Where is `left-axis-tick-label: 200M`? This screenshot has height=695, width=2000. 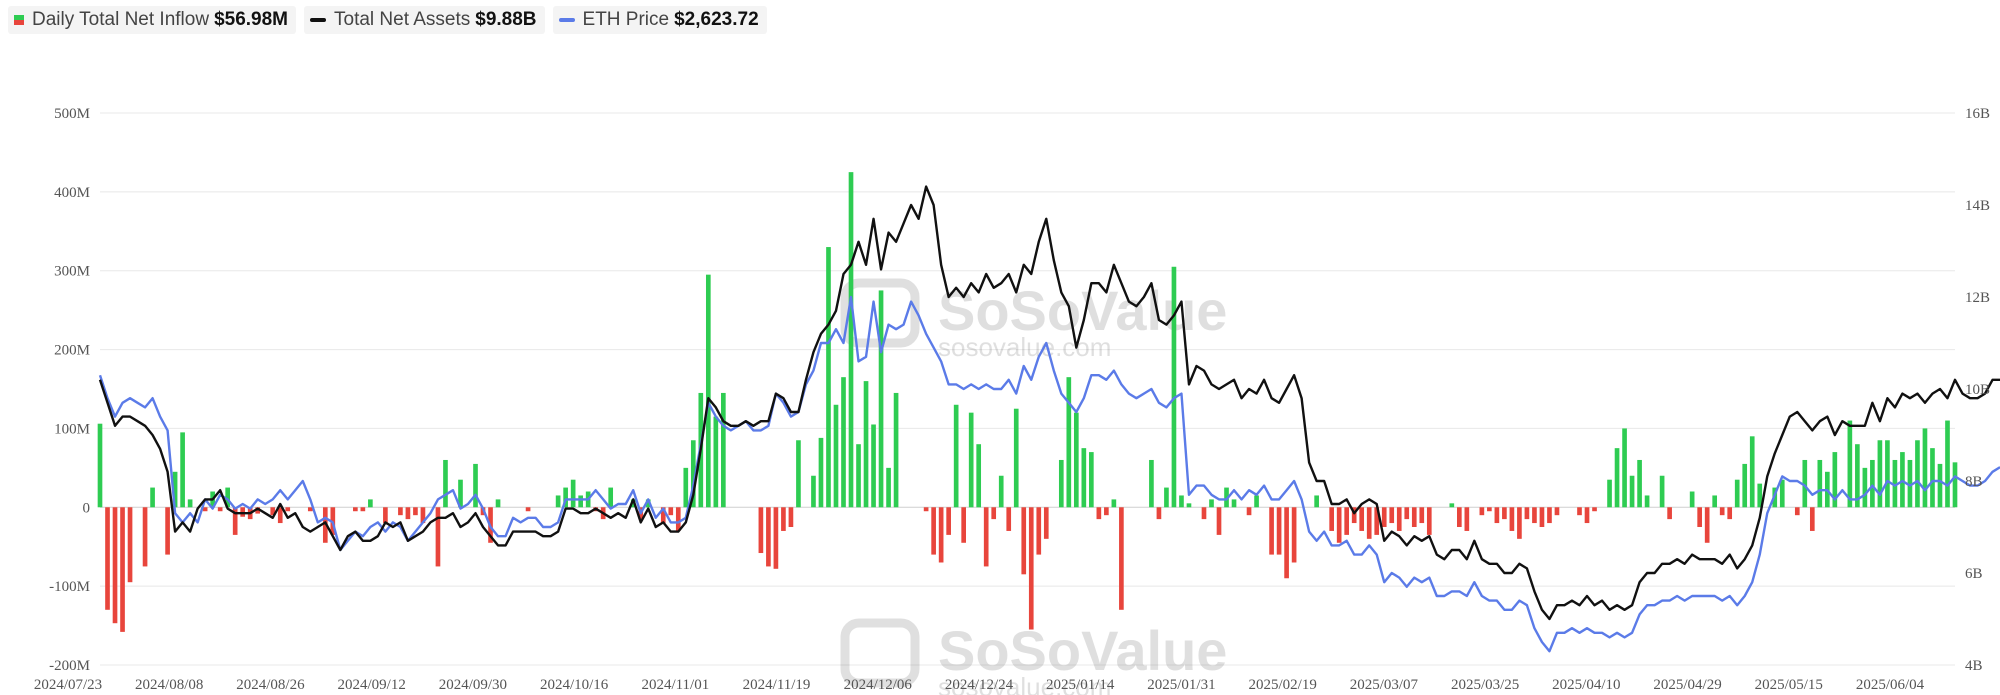
left-axis-tick-label: 200M is located at coordinates (72, 351).